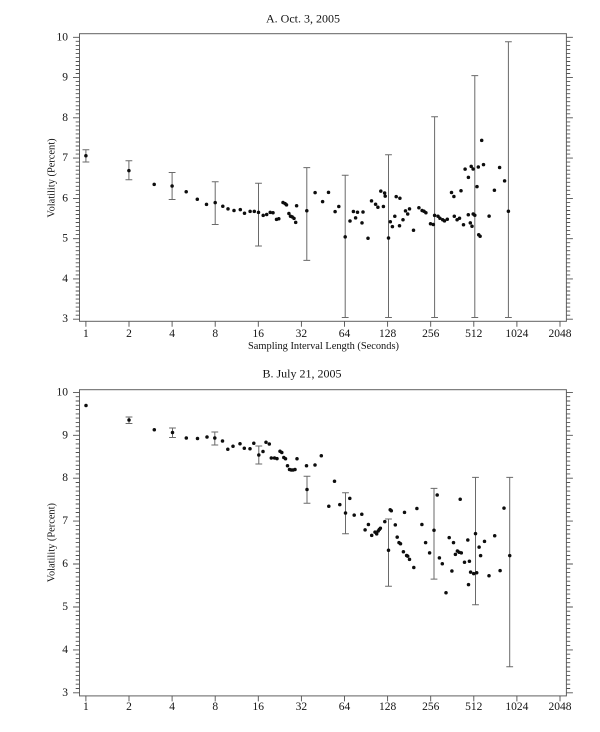  I want to click on svg-text:Sampling Interval Length (Seco: Sampling Interval Length (Seconds), so click(323, 346).